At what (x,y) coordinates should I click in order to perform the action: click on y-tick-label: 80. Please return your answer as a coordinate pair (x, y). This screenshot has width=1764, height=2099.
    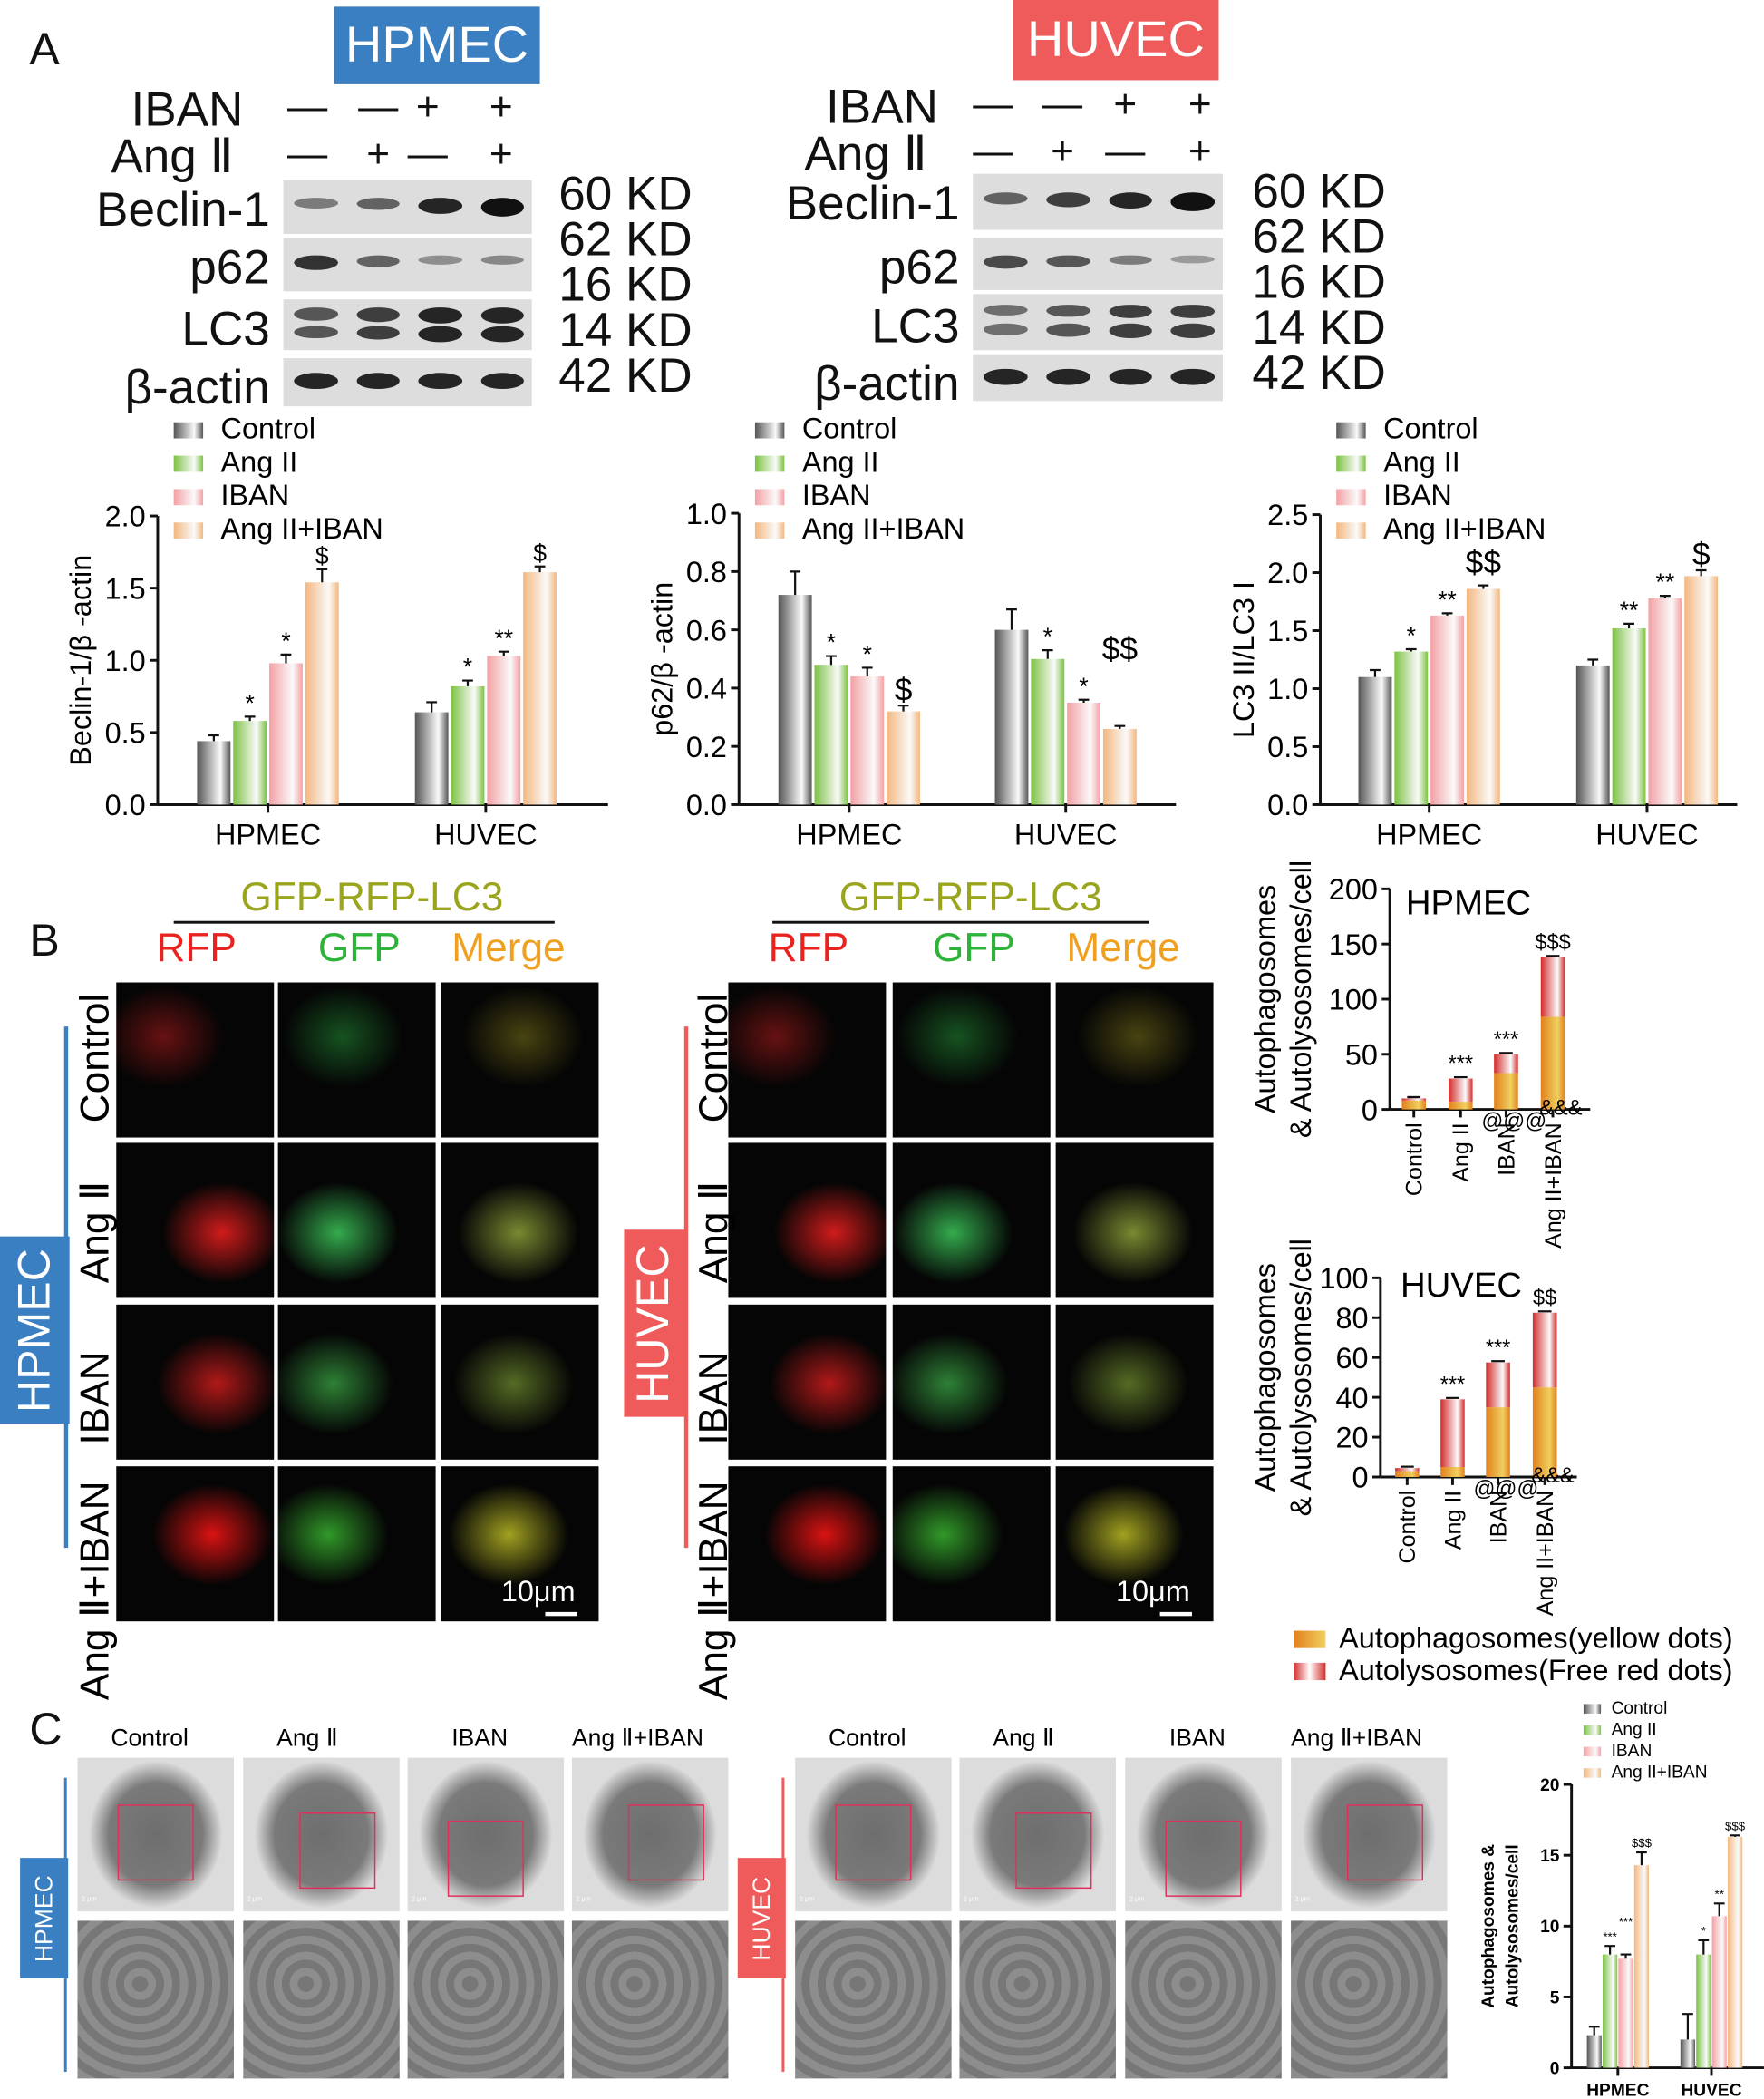
    Looking at the image, I should click on (1352, 1319).